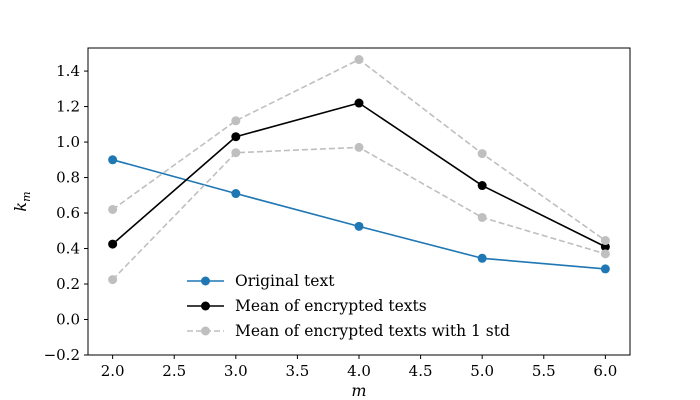 The height and width of the screenshot is (400, 700). Describe the element at coordinates (605, 371) in the screenshot. I see `x-tick-label: 6.0` at that location.